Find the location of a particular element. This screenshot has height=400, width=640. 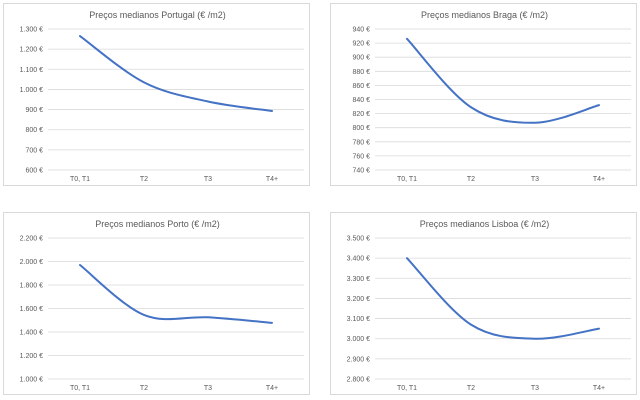

y-tick-label: 1.800 € is located at coordinates (31, 286).